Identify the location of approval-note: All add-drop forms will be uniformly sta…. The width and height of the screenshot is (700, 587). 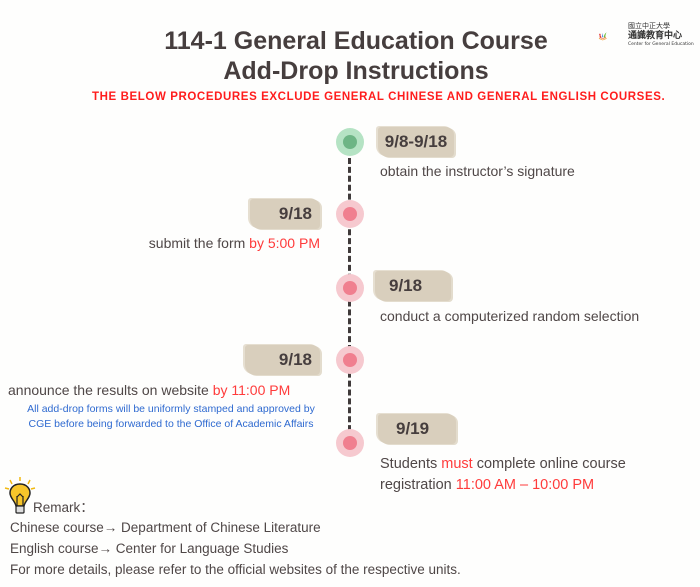
(171, 417).